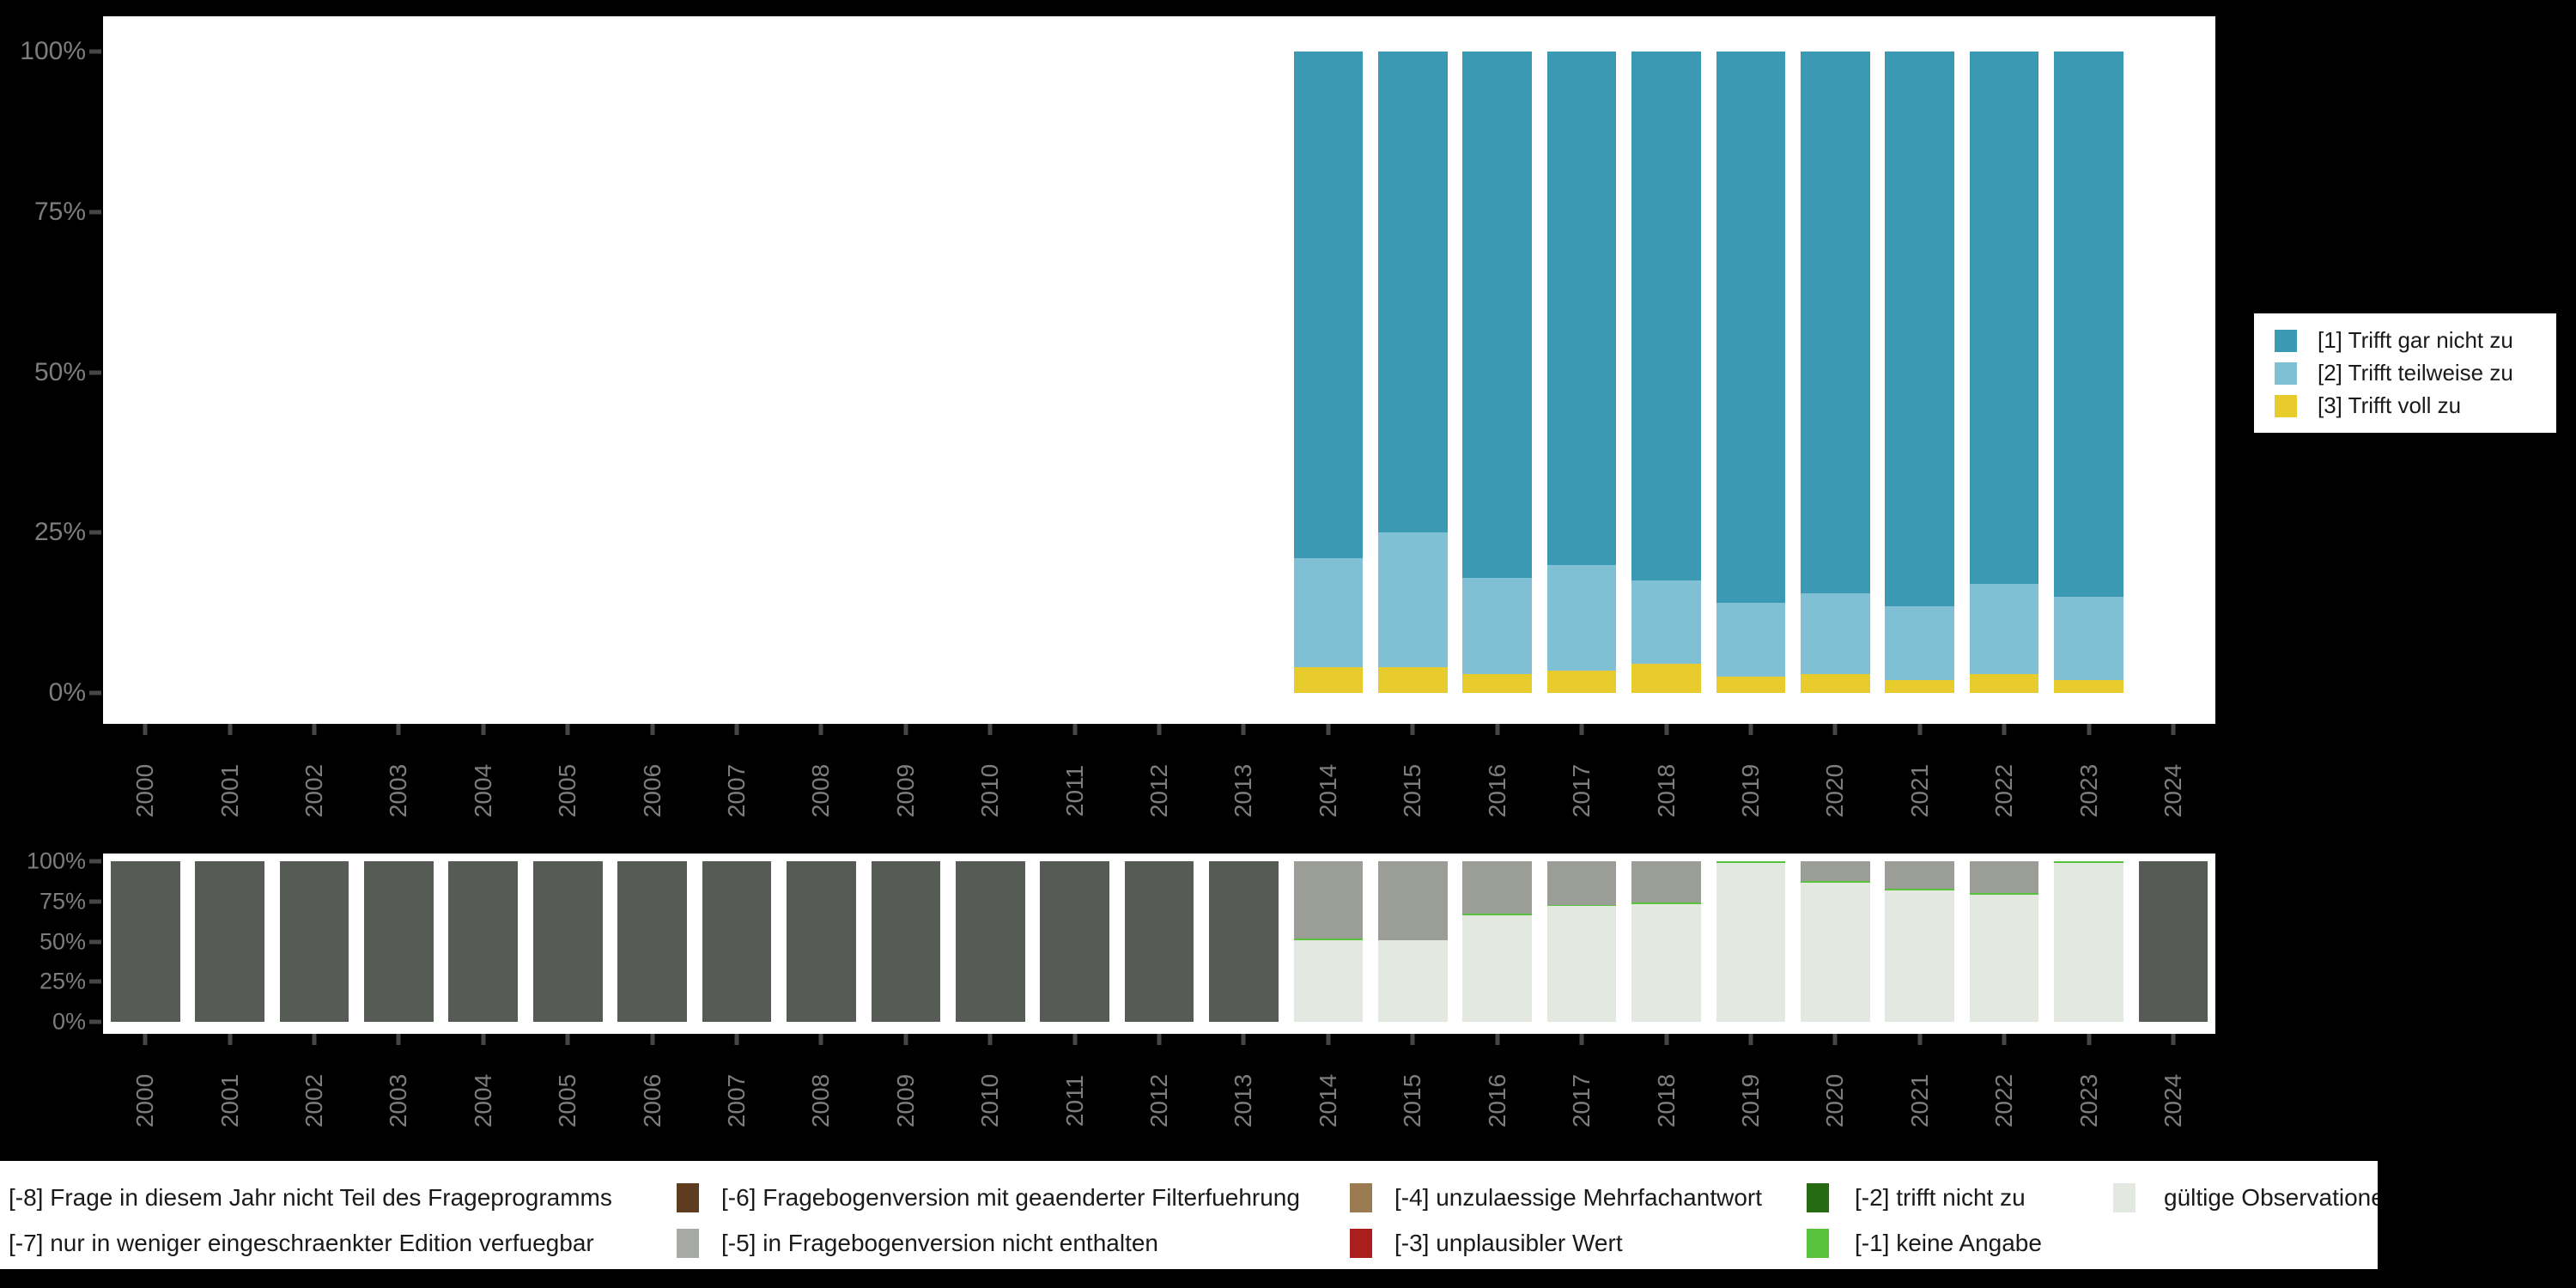  Describe the element at coordinates (1948, 1243) in the screenshot. I see `missing-legend-label: [-1] keine Angabe` at that location.